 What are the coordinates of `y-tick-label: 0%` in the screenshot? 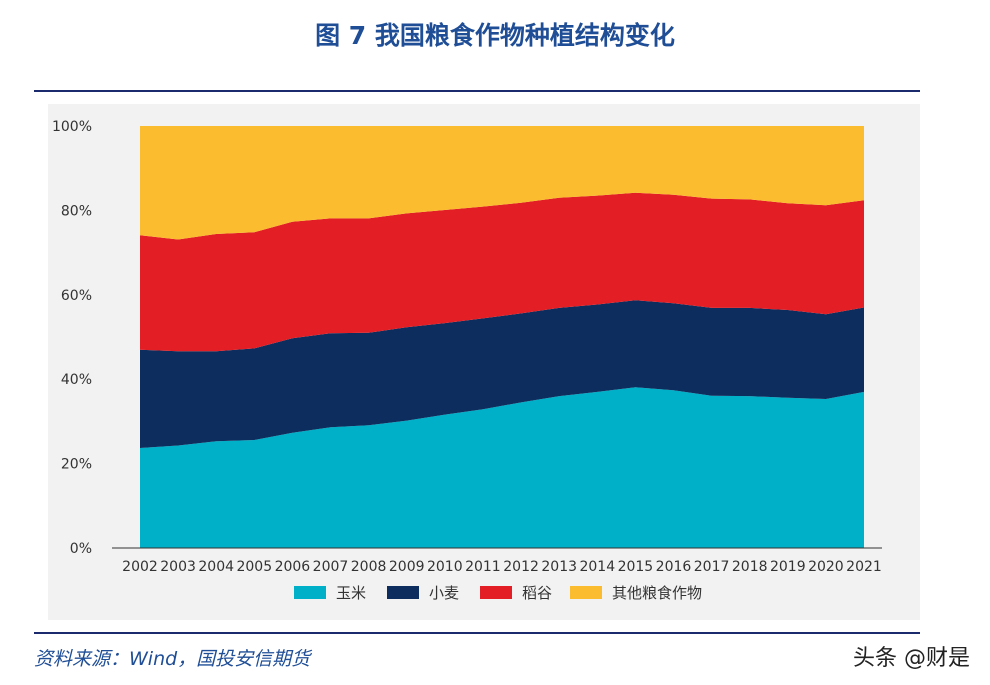 It's located at (81, 549).